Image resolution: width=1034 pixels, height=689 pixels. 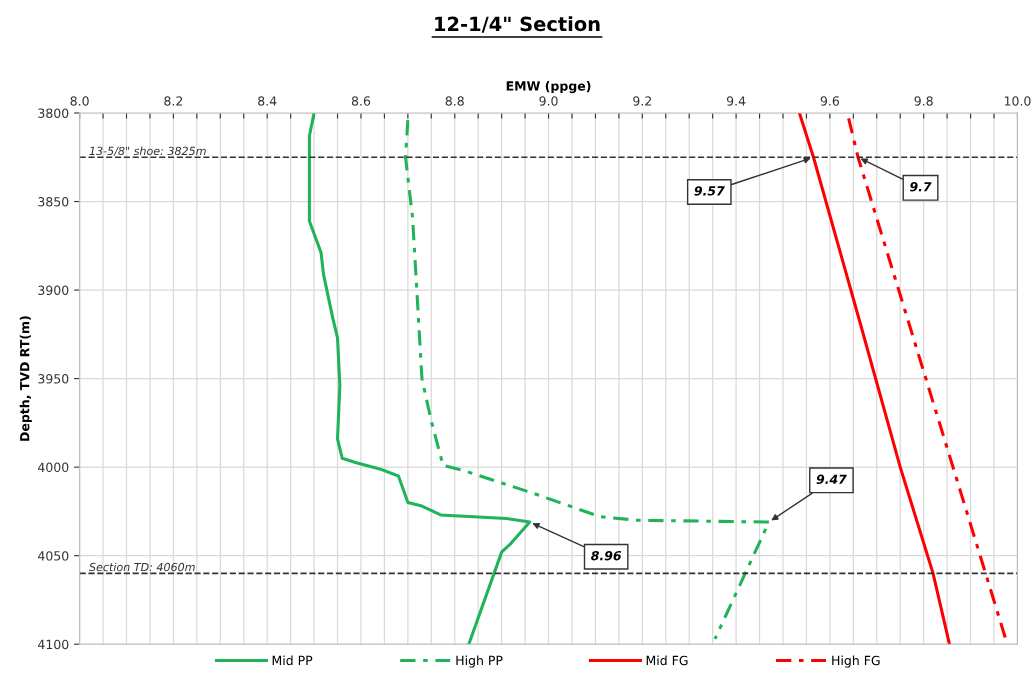 What do you see at coordinates (292, 660) in the screenshot?
I see `legend-label: Mid PP` at bounding box center [292, 660].